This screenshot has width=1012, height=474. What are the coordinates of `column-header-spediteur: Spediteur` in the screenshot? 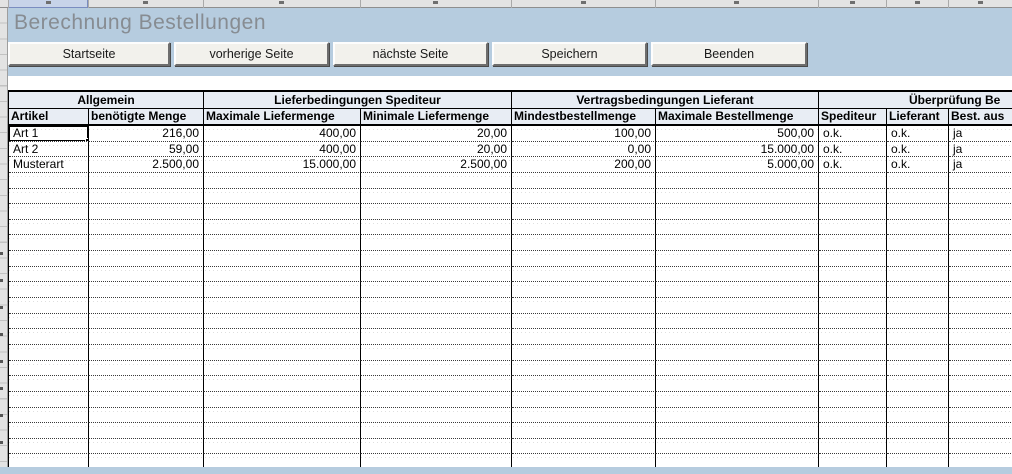 It's located at (853, 117).